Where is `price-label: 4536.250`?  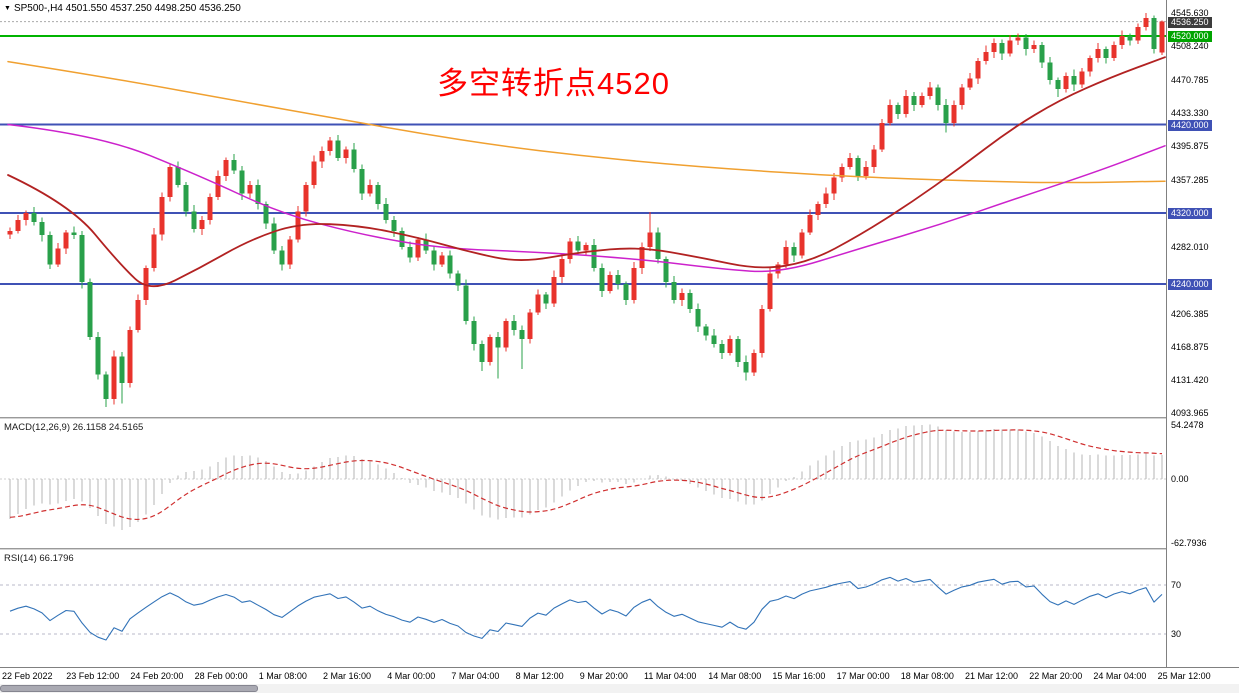
price-label: 4536.250 is located at coordinates (1190, 22).